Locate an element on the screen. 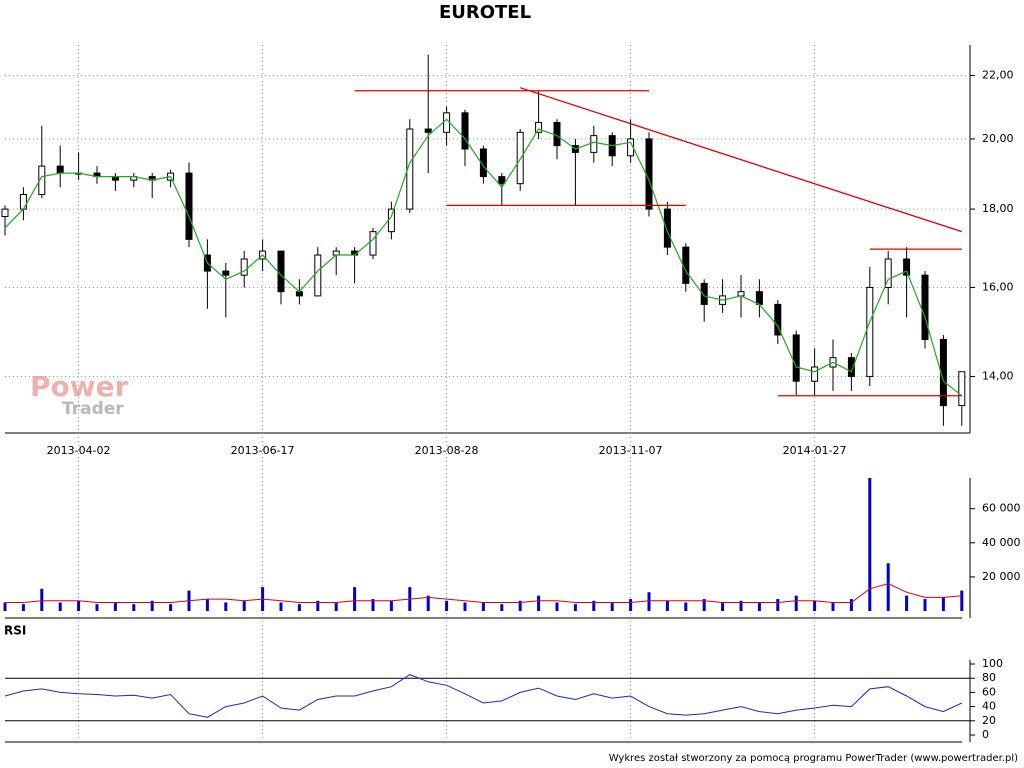 Image resolution: width=1024 pixels, height=768 pixels. trendline is located at coordinates (741, 160).